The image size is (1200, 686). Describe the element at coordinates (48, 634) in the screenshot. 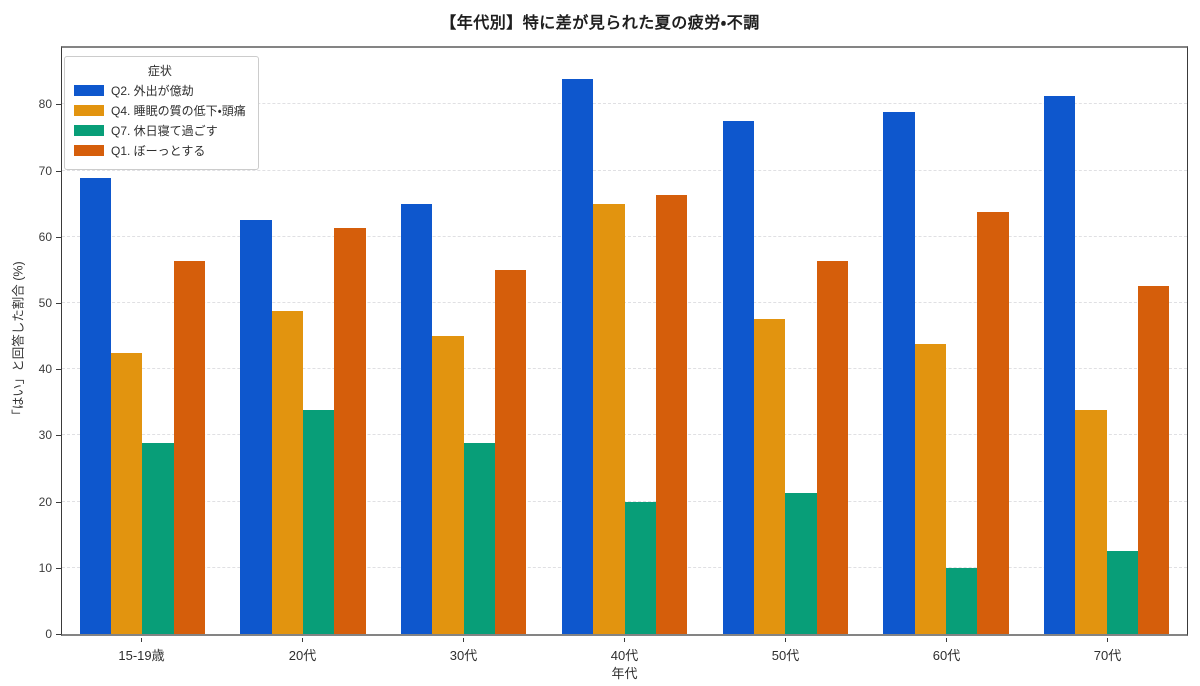

I see `ytick-label-0: 0` at that location.